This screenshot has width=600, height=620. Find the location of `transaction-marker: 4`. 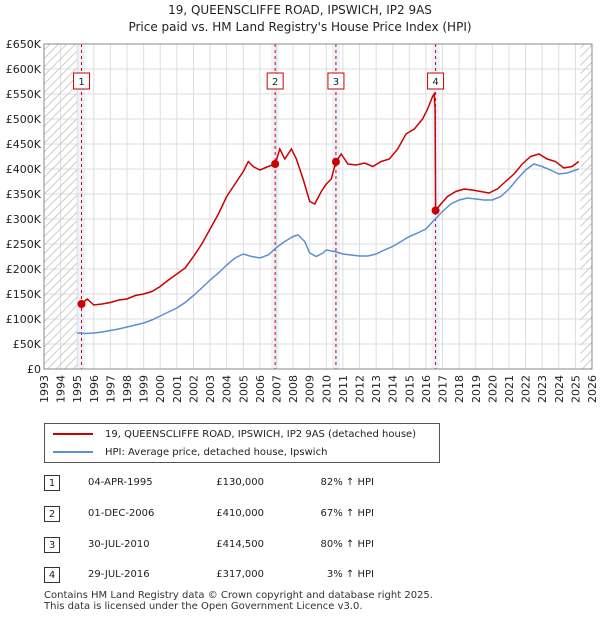

transaction-marker: 4 is located at coordinates (52, 575).